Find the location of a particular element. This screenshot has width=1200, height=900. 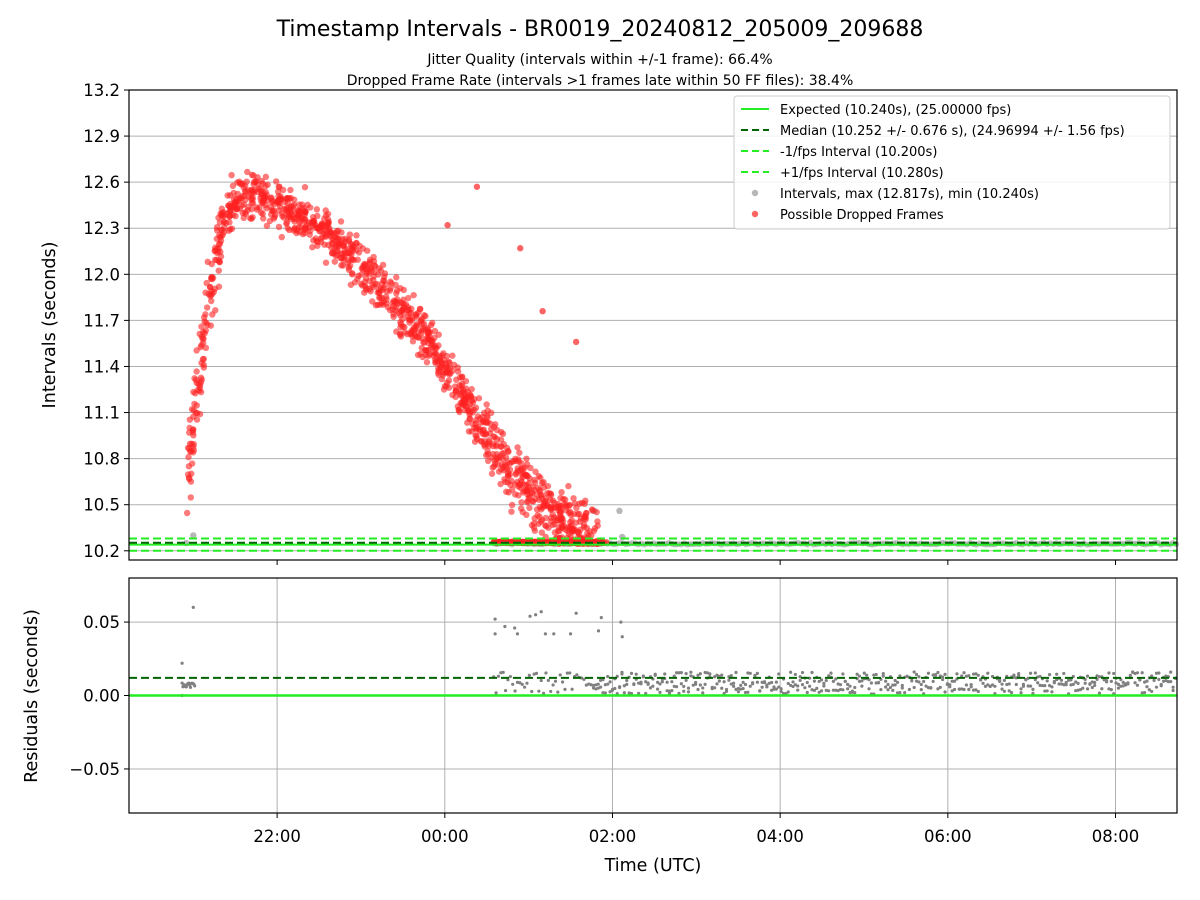

time-xlabel: Time (UTC) is located at coordinates (653, 866).